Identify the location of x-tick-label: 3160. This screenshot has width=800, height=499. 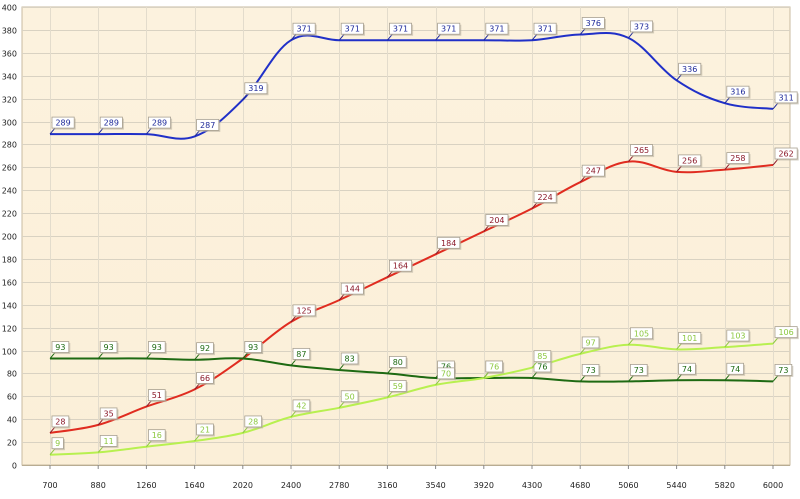
(387, 485).